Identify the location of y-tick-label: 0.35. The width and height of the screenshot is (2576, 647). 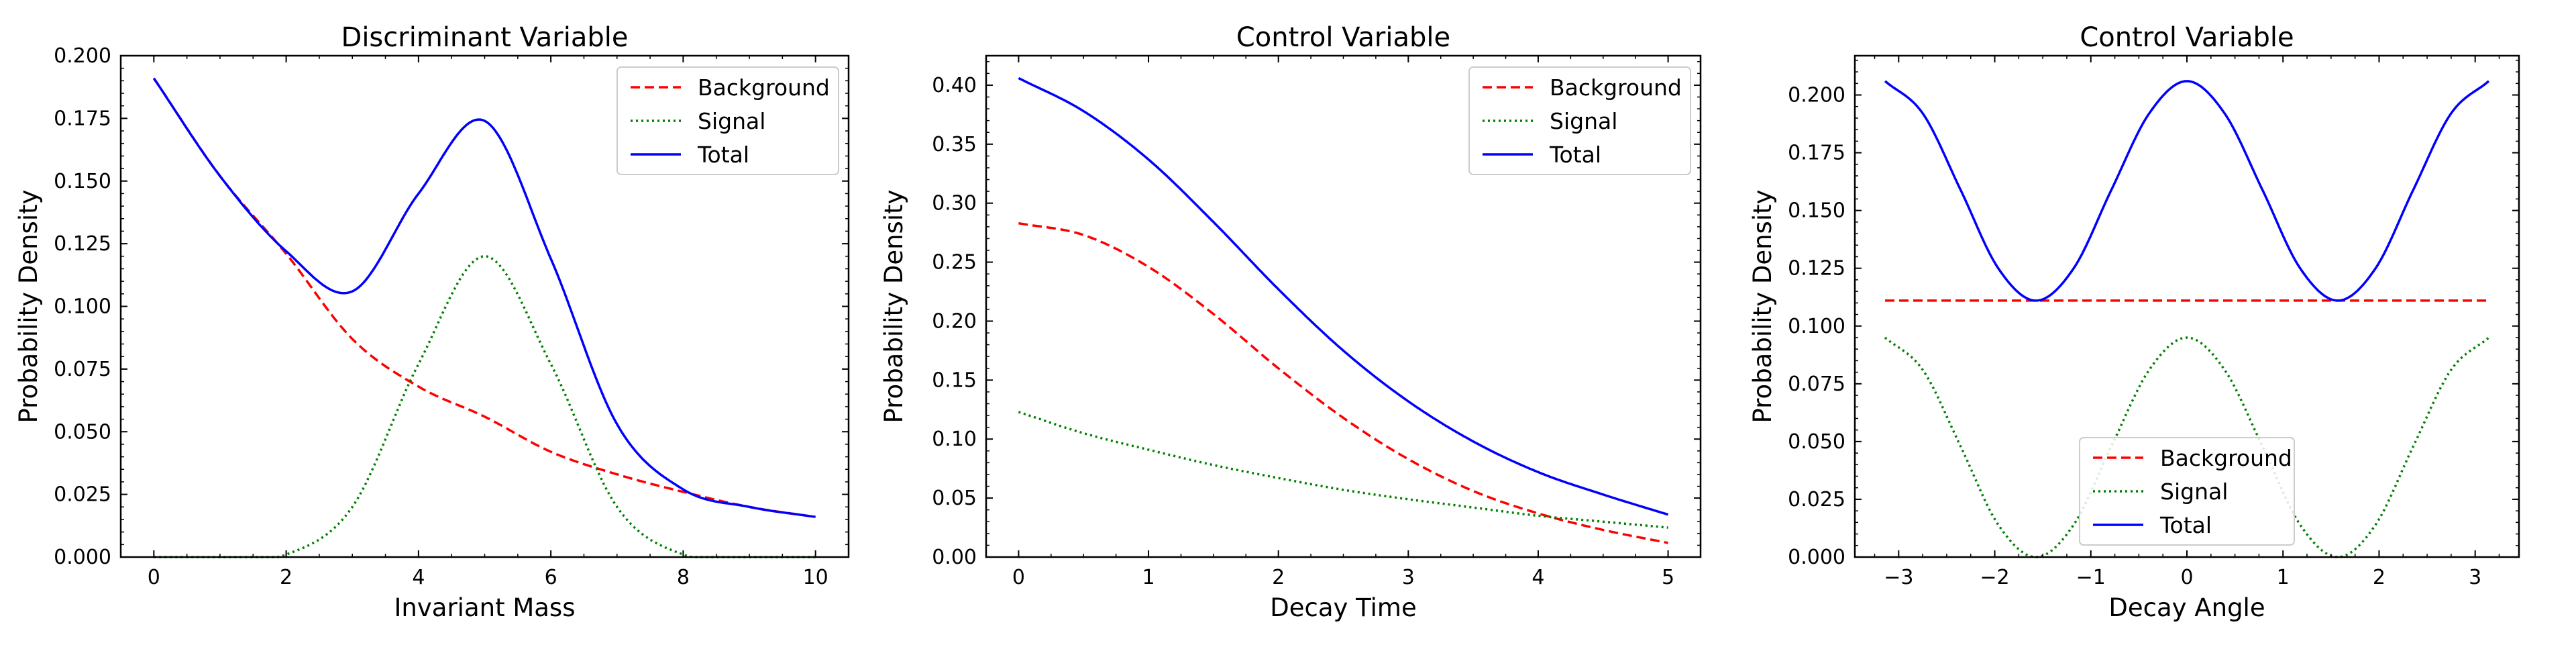
(954, 144).